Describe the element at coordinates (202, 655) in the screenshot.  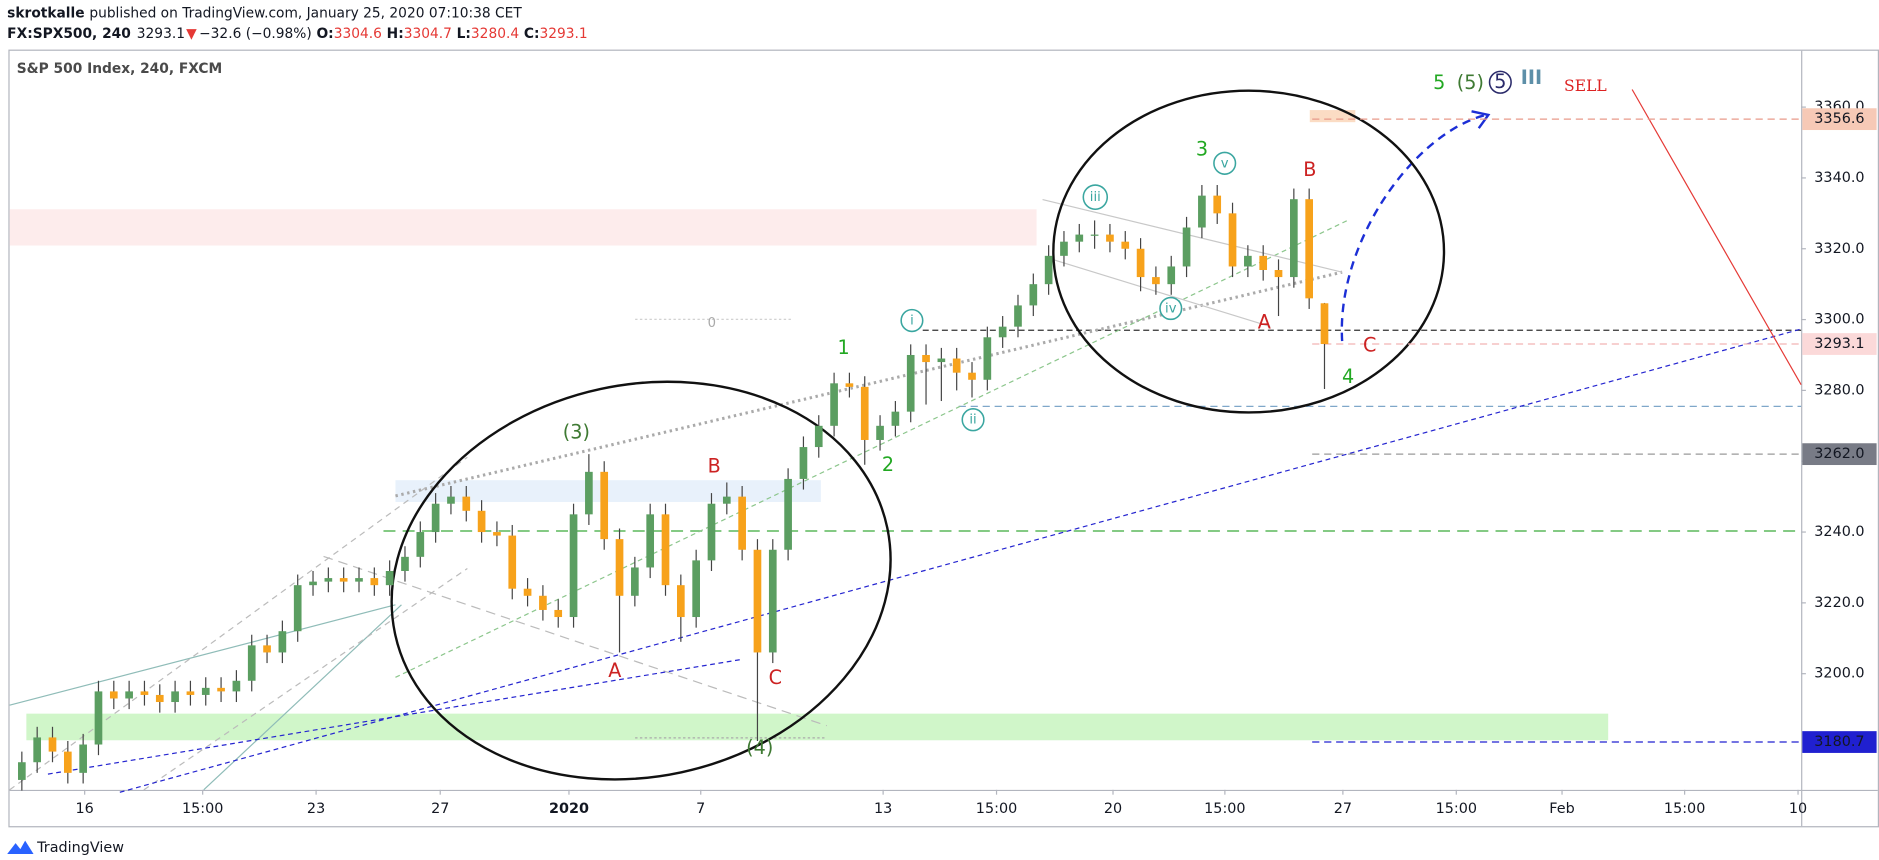
I see `trend-line` at that location.